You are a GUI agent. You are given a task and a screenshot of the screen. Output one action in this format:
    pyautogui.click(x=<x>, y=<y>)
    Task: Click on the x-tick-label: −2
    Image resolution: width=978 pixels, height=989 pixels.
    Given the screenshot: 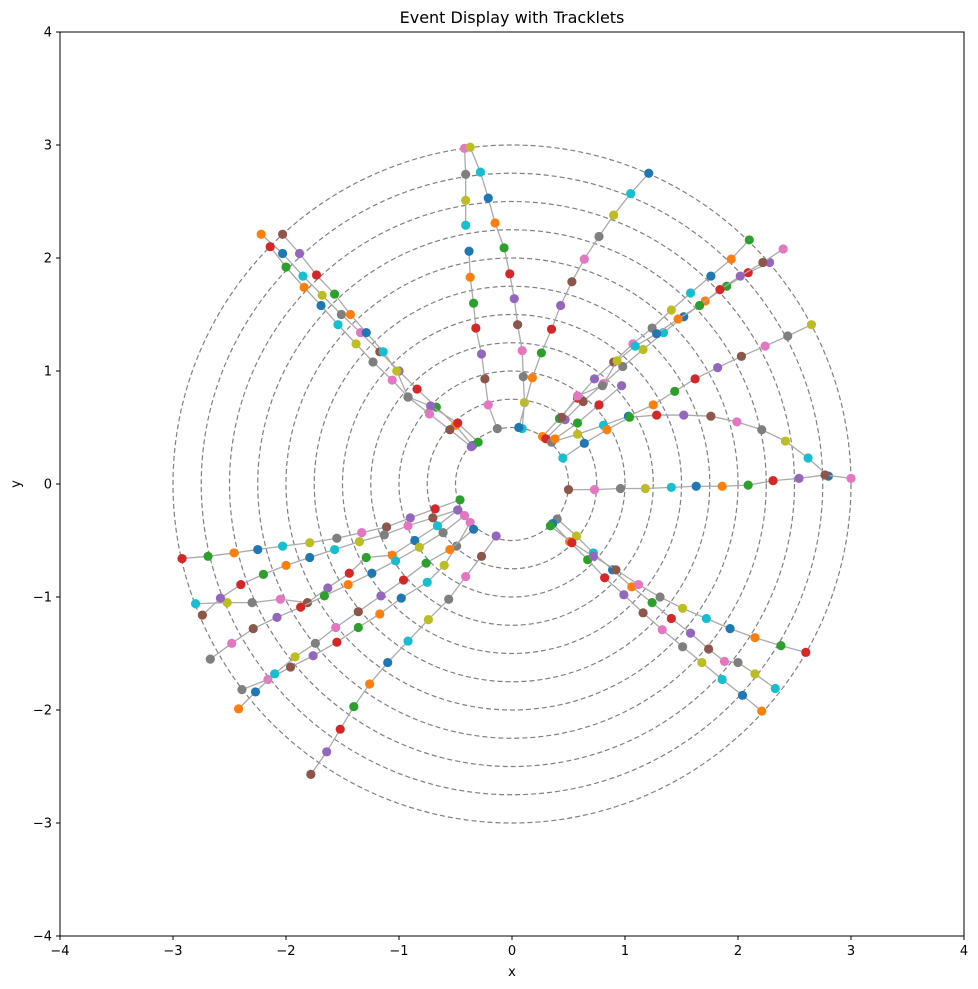 What is the action you would take?
    pyautogui.click(x=285, y=951)
    